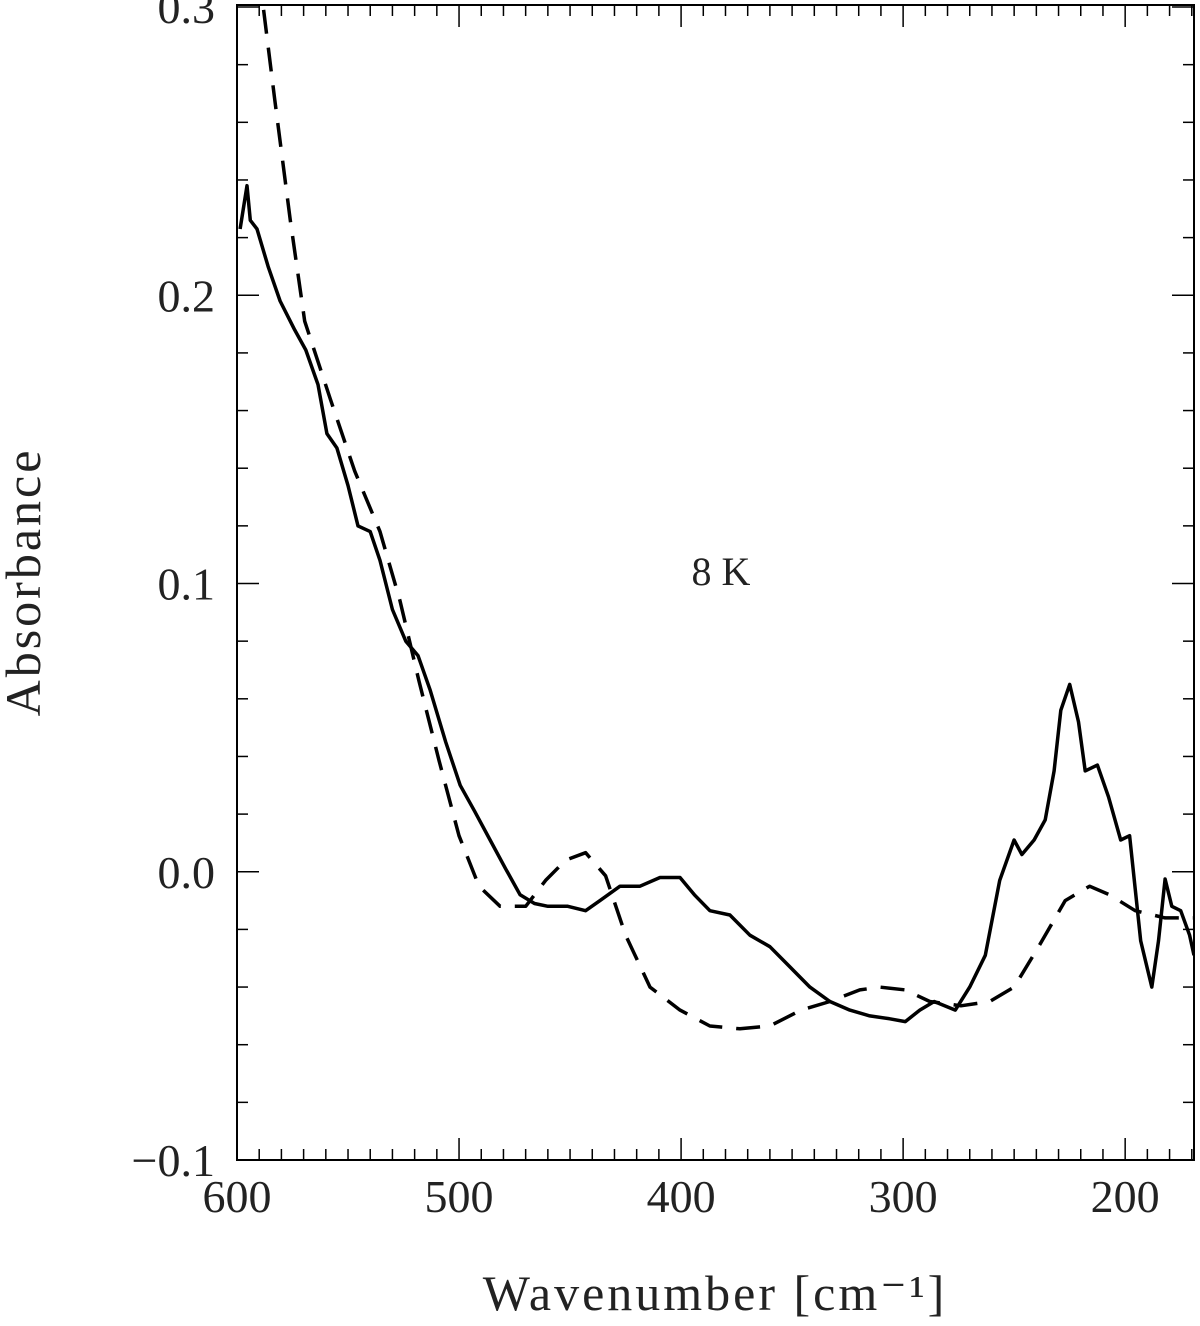  What do you see at coordinates (721, 571) in the screenshot?
I see `annotation: 8 K` at bounding box center [721, 571].